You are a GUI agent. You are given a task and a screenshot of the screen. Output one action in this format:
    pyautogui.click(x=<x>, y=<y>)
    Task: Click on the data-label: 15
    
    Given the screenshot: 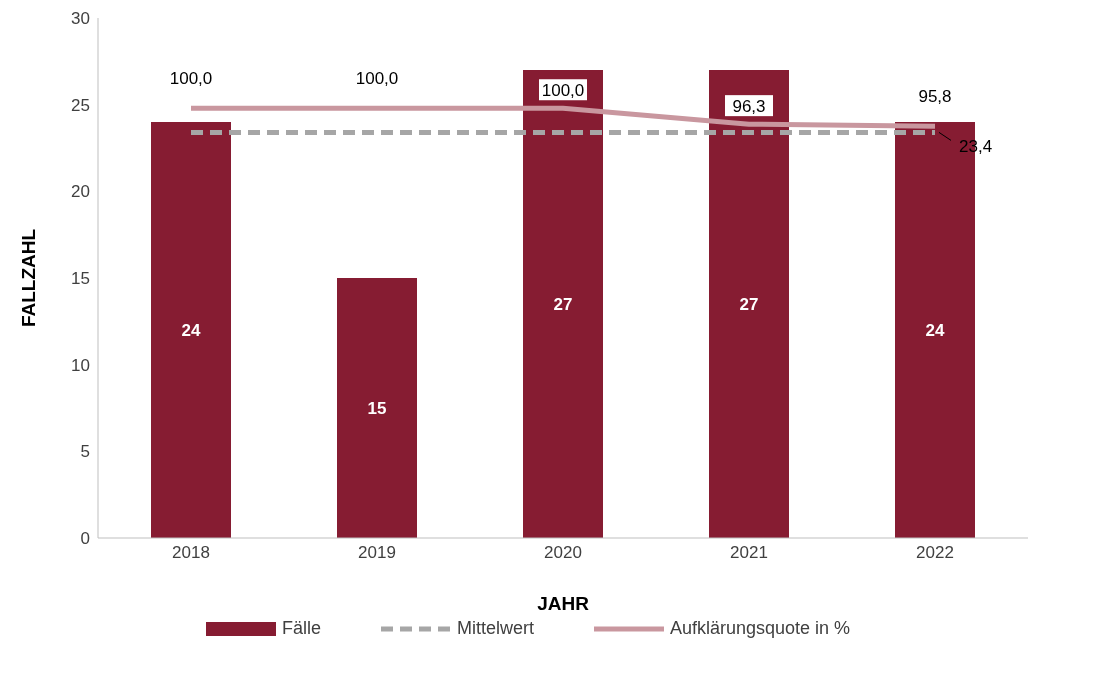 What is the action you would take?
    pyautogui.click(x=377, y=408)
    